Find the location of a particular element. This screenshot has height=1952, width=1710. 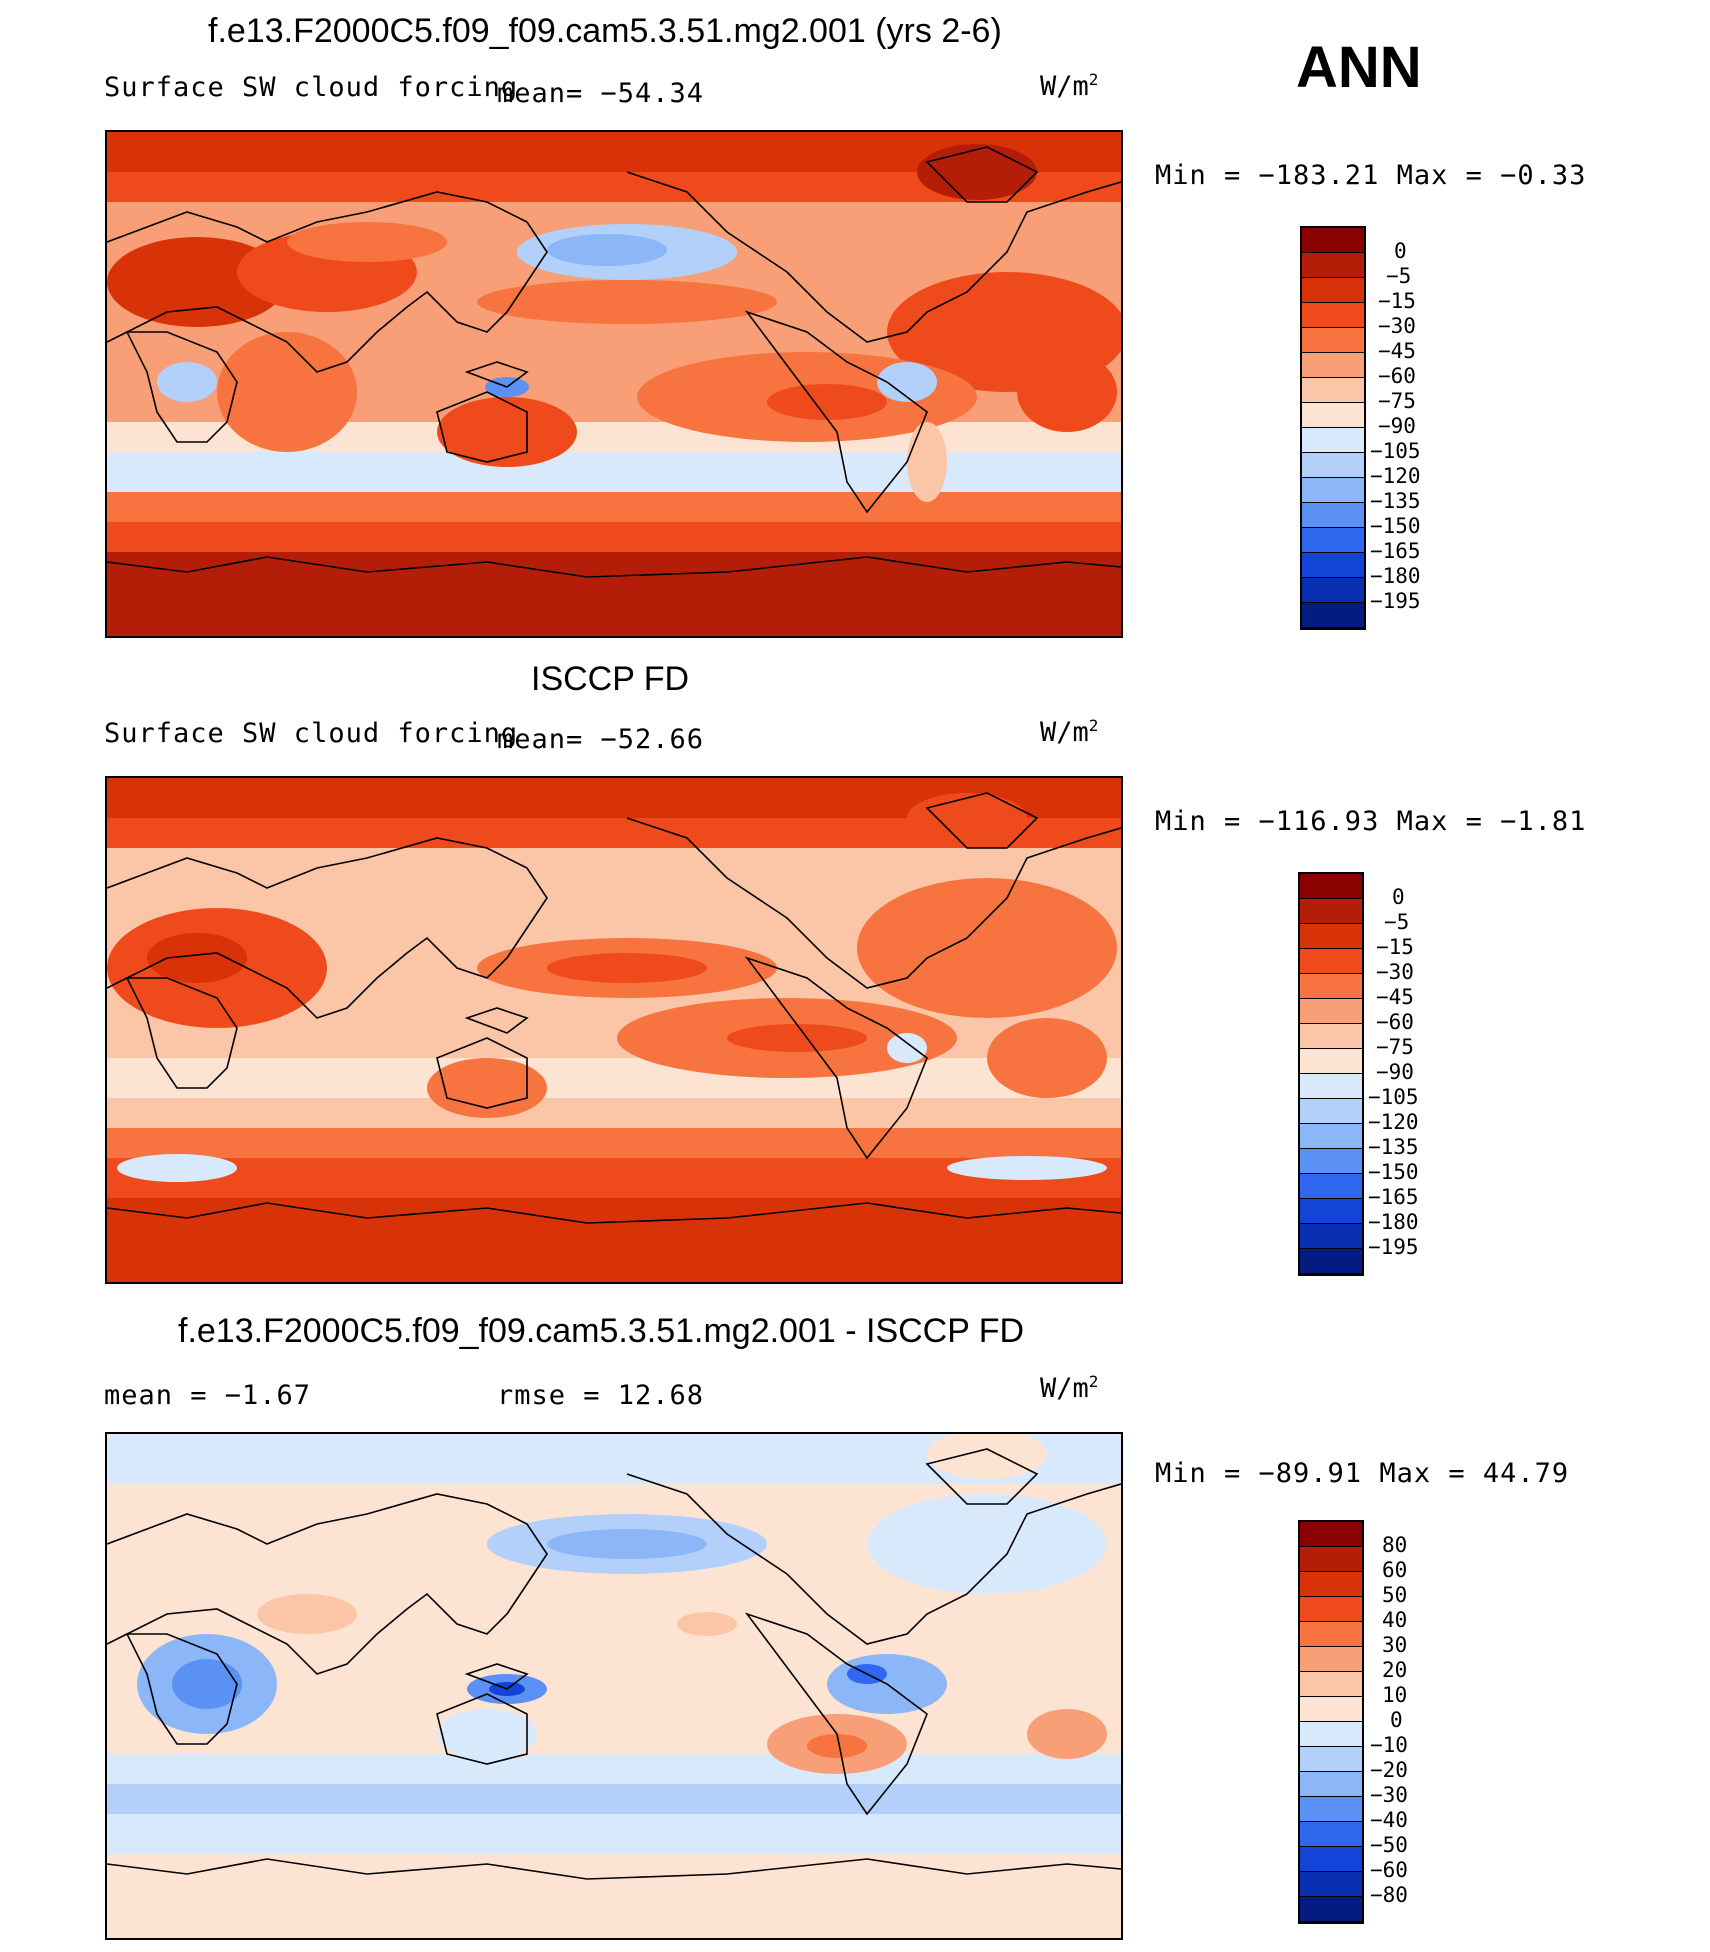

panel3-cbar-label: 30 is located at coordinates (1395, 1645).